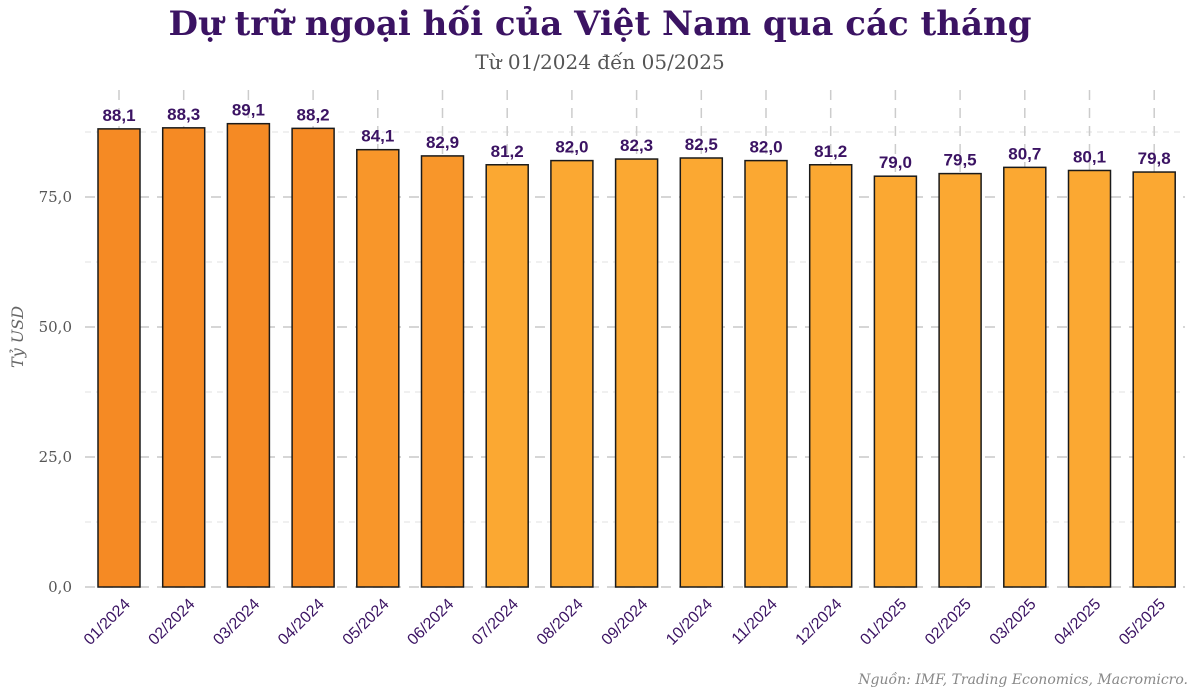 The width and height of the screenshot is (1200, 700). I want to click on x-tick-label: 09/2024, so click(625, 622).